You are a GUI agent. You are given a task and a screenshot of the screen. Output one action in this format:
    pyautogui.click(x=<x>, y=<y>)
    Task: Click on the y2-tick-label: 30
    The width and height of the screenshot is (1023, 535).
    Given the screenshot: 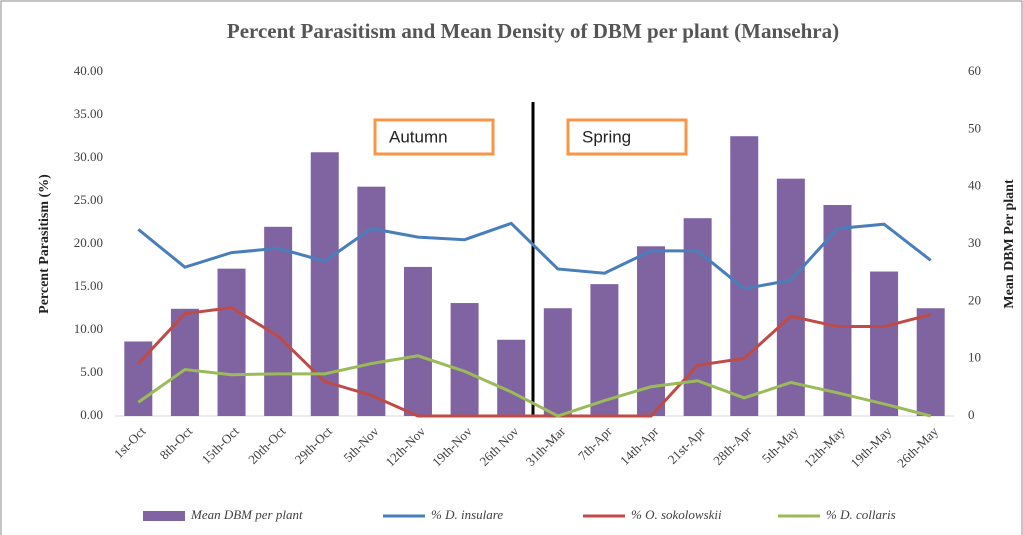 What is the action you would take?
    pyautogui.click(x=974, y=242)
    